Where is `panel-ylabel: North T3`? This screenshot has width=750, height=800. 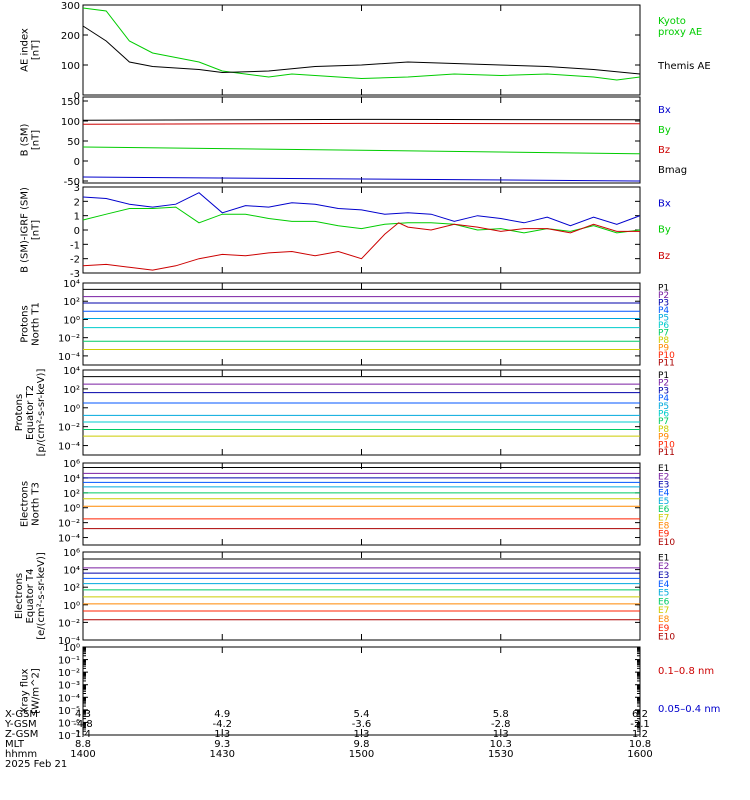 panel-ylabel: North T3 is located at coordinates (36, 504).